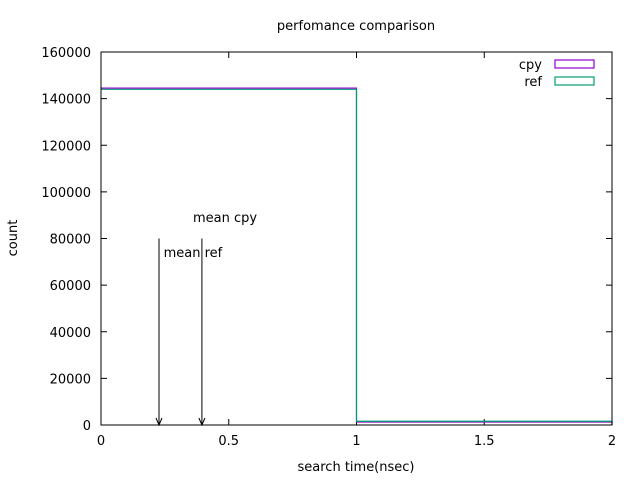 The width and height of the screenshot is (640, 480). Describe the element at coordinates (87, 426) in the screenshot. I see `y-tick-label: 0` at that location.